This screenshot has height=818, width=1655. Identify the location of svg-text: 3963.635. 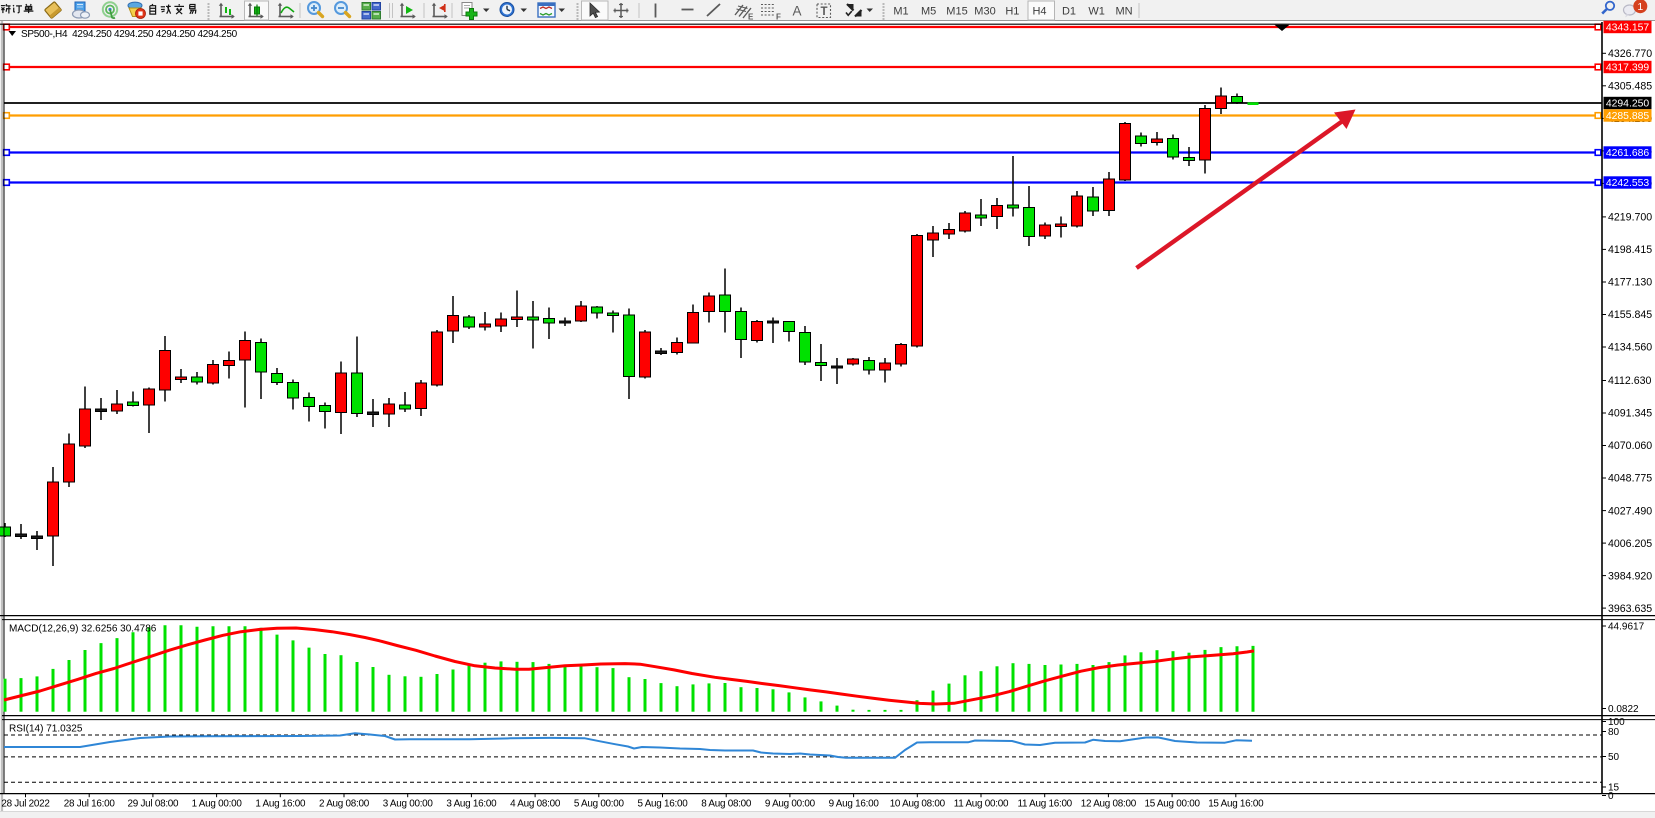
(1630, 609).